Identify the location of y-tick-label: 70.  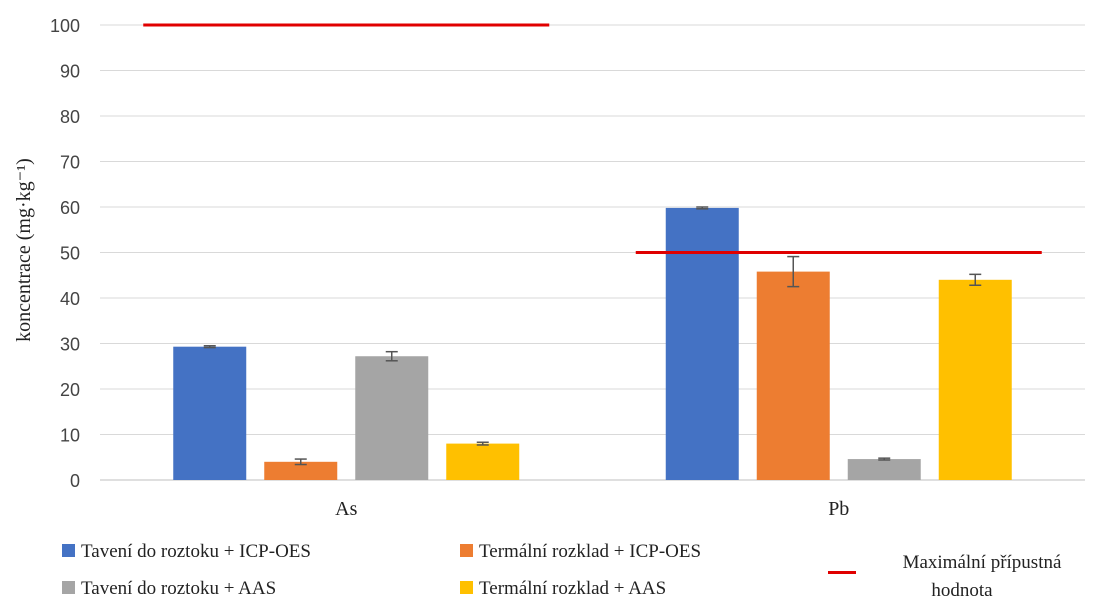
(70, 163).